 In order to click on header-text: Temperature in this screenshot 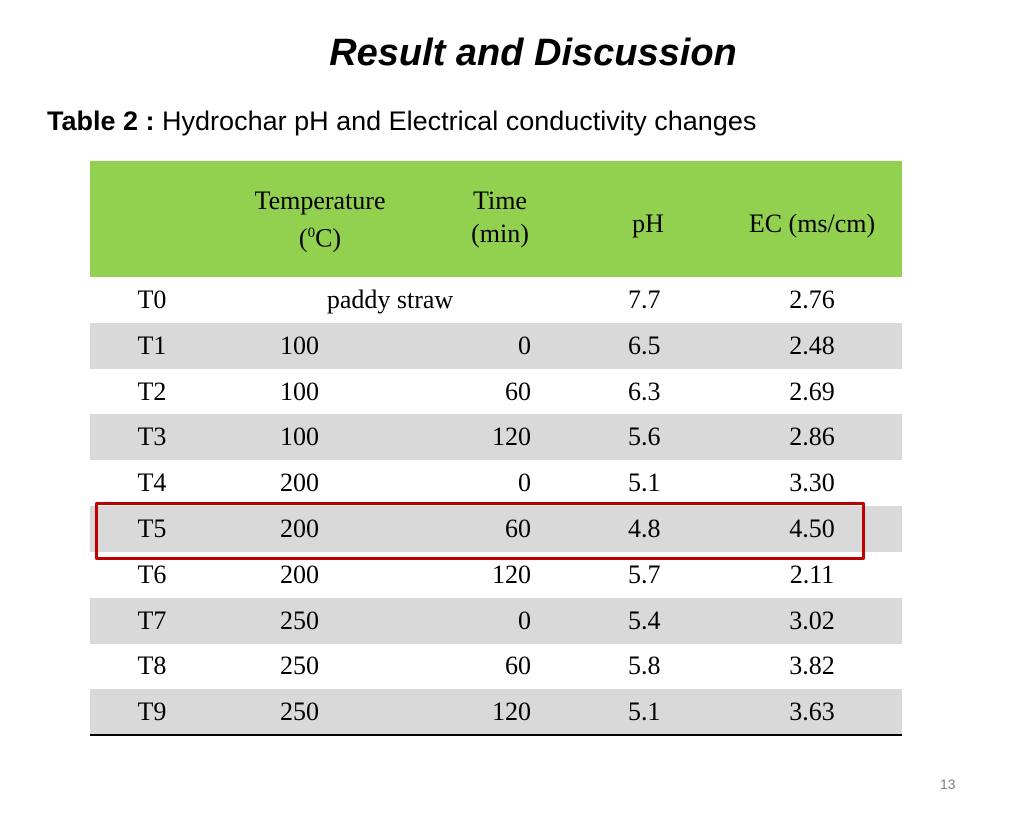, I will do `click(320, 200)`.